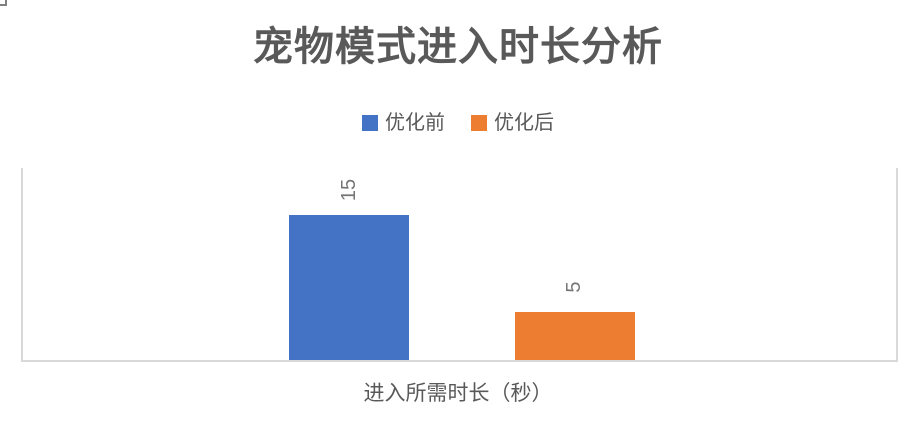 This screenshot has width=916, height=423. I want to click on legend-swatch-blue-icon, so click(370, 123).